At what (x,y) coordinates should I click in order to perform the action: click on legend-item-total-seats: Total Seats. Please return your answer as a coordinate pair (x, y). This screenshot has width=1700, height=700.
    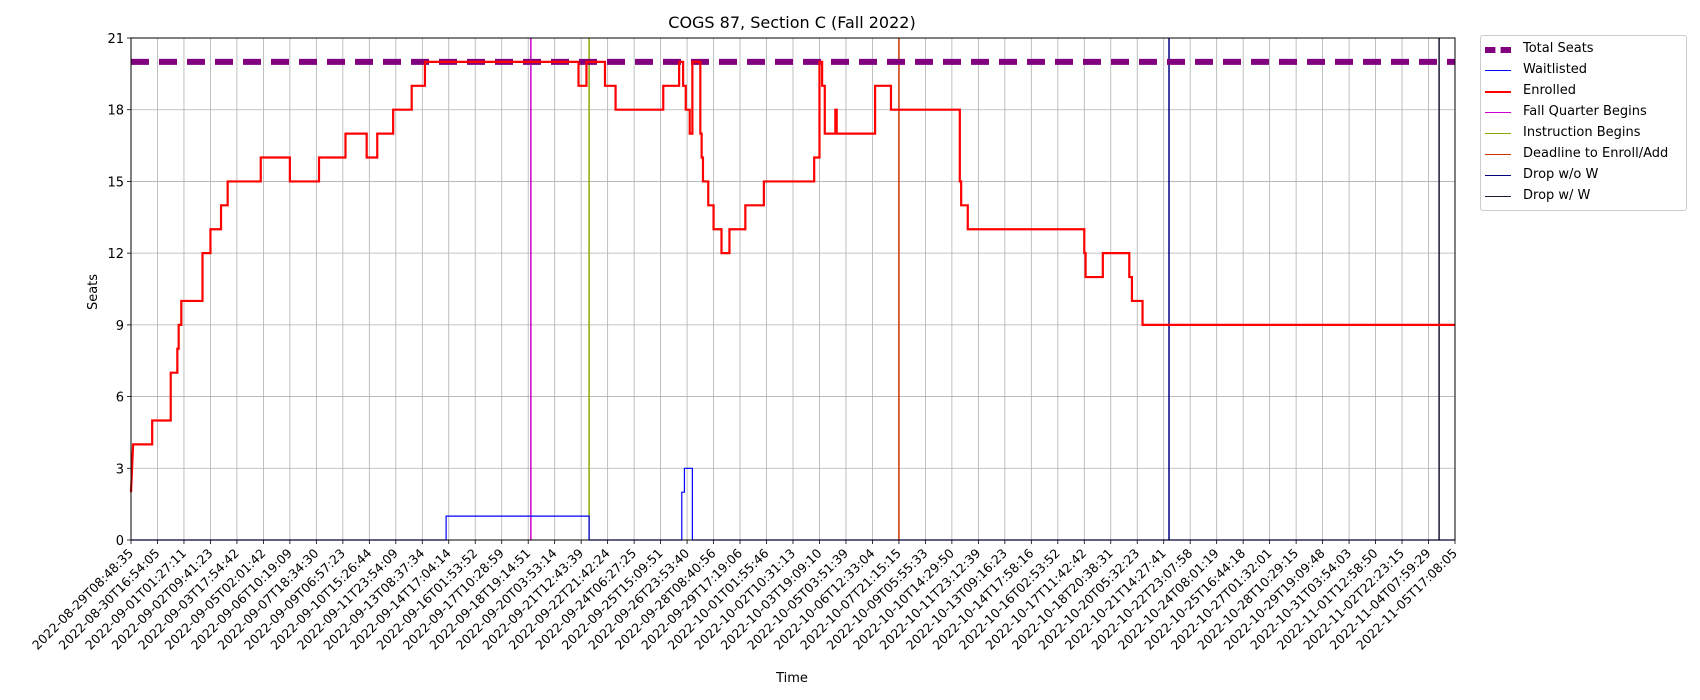
    Looking at the image, I should click on (1583, 50).